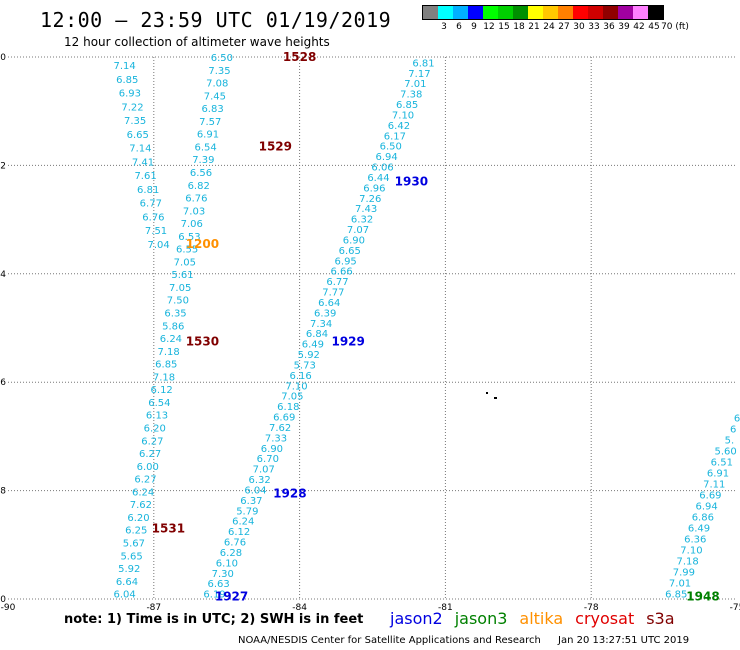 The height and width of the screenshot is (650, 740). What do you see at coordinates (541, 618) in the screenshot?
I see `satellite-label: altika` at bounding box center [541, 618].